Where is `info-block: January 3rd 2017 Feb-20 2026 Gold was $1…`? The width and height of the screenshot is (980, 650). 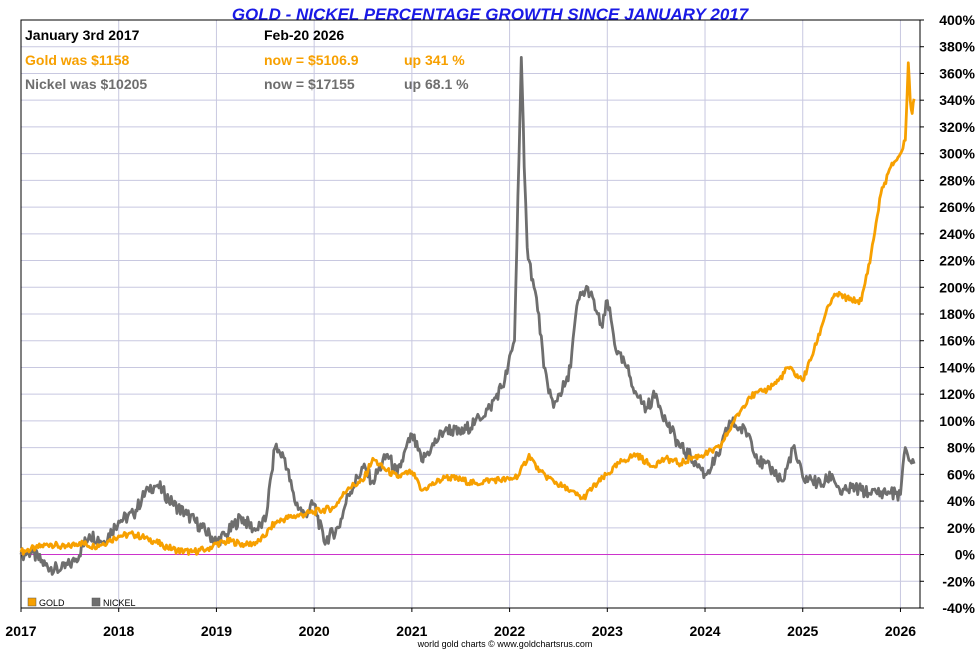
info-block: January 3rd 2017 Feb-20 2026 Gold was $1… is located at coordinates (247, 59).